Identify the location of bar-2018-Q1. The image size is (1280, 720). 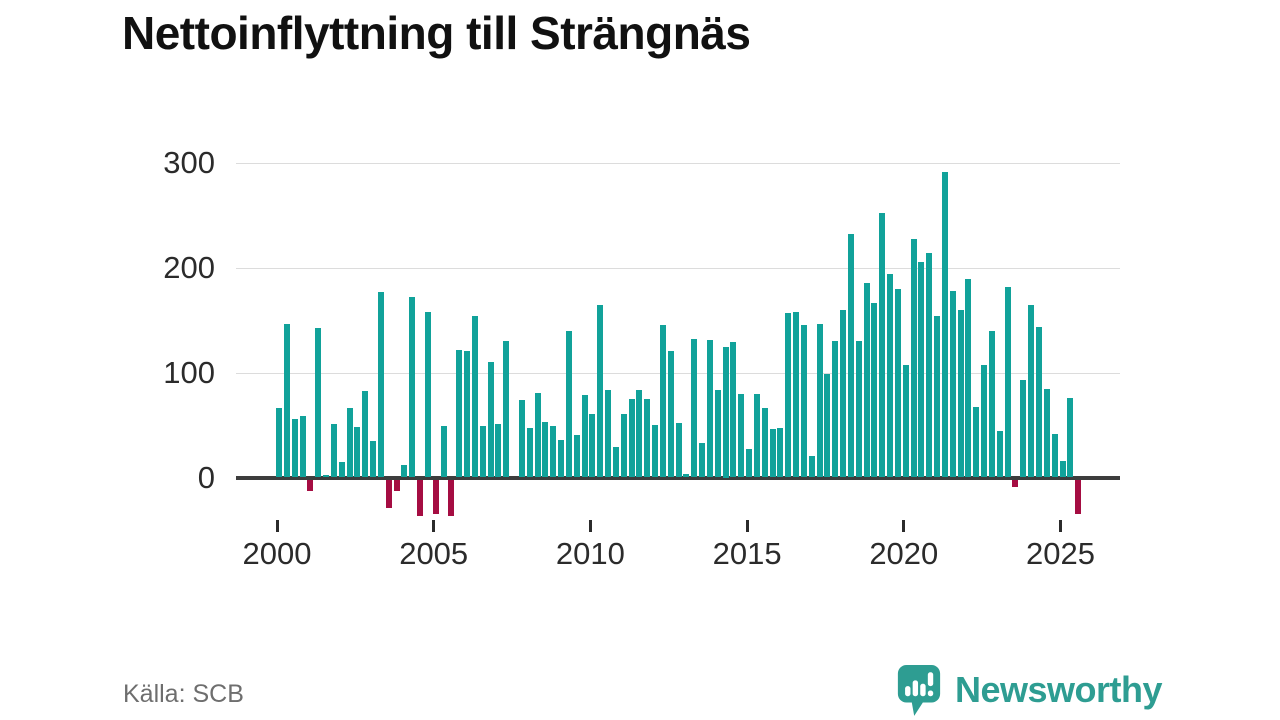
(843, 393).